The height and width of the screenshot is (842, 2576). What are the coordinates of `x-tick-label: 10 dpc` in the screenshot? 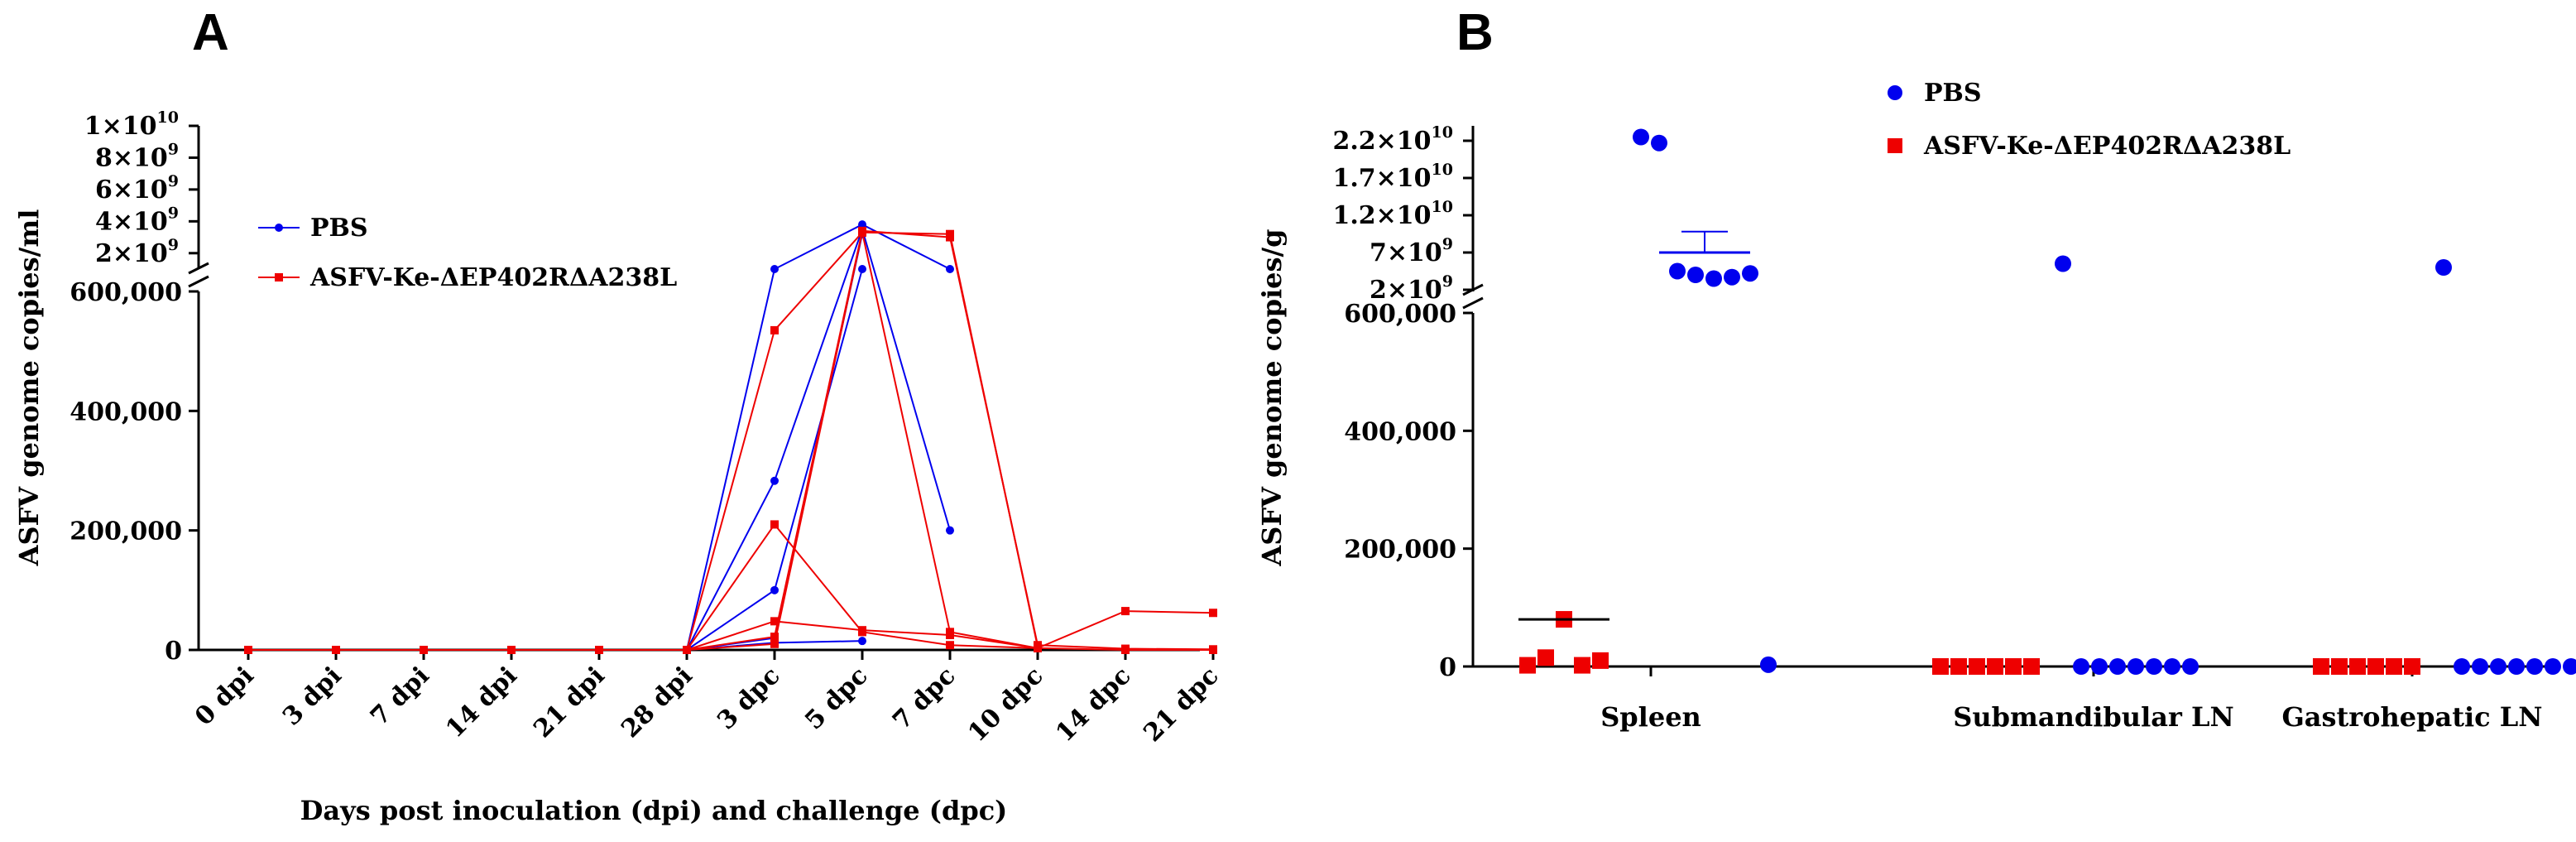 It's located at (1005, 705).